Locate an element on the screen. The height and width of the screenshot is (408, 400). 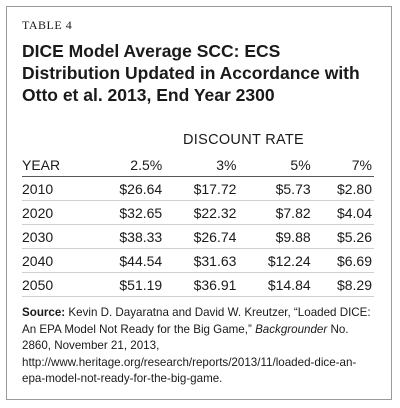
source-label: Source: is located at coordinates (44, 312).